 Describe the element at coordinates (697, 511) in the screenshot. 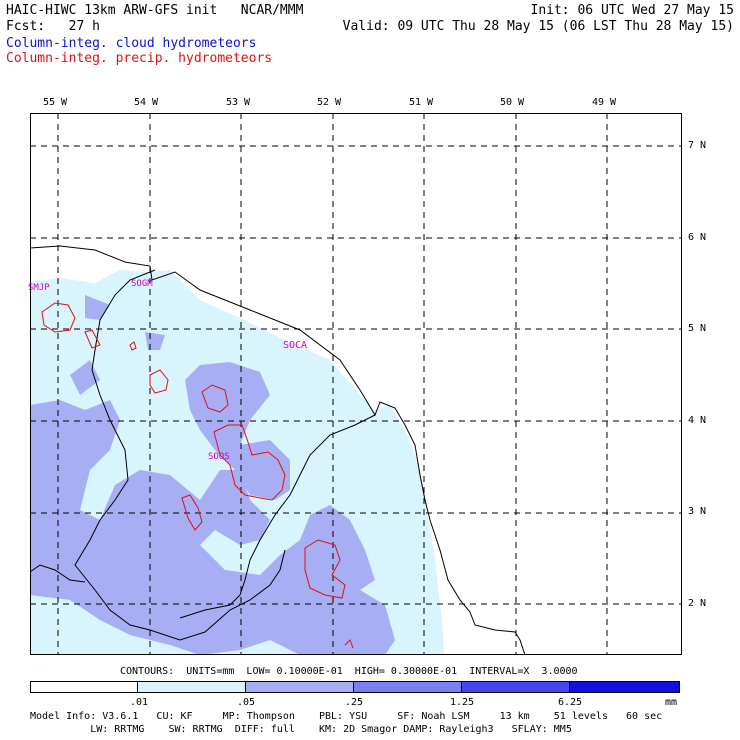

I see `lat-label: 3 N` at that location.